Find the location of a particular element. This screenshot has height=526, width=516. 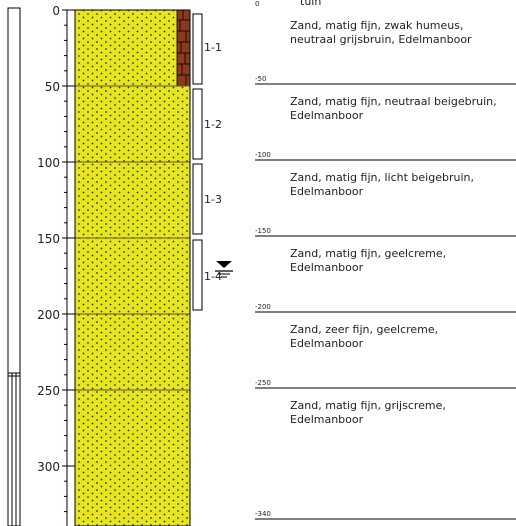

sample-boxes: 1-1 1-2 1-3 1-4 is located at coordinates (207, 162).